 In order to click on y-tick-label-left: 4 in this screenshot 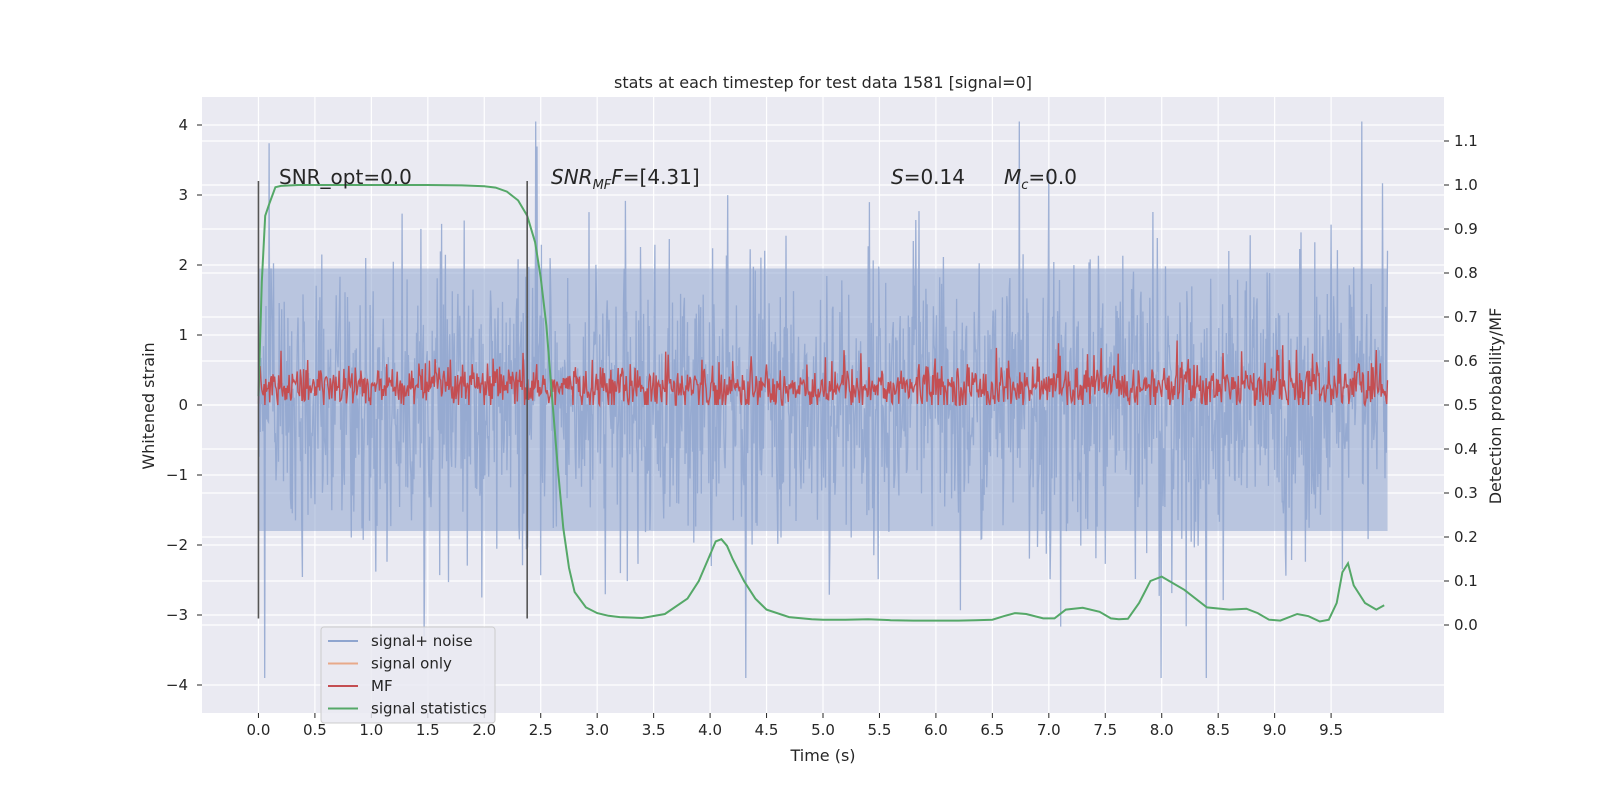, I will do `click(183, 125)`.